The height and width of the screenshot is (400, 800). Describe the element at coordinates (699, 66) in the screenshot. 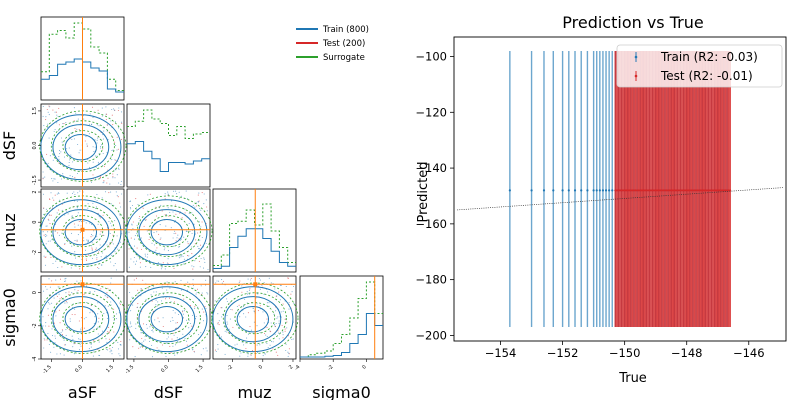

I see `scatter-legend: Train (R2: -0.03) Test (R2: -0.01)` at that location.